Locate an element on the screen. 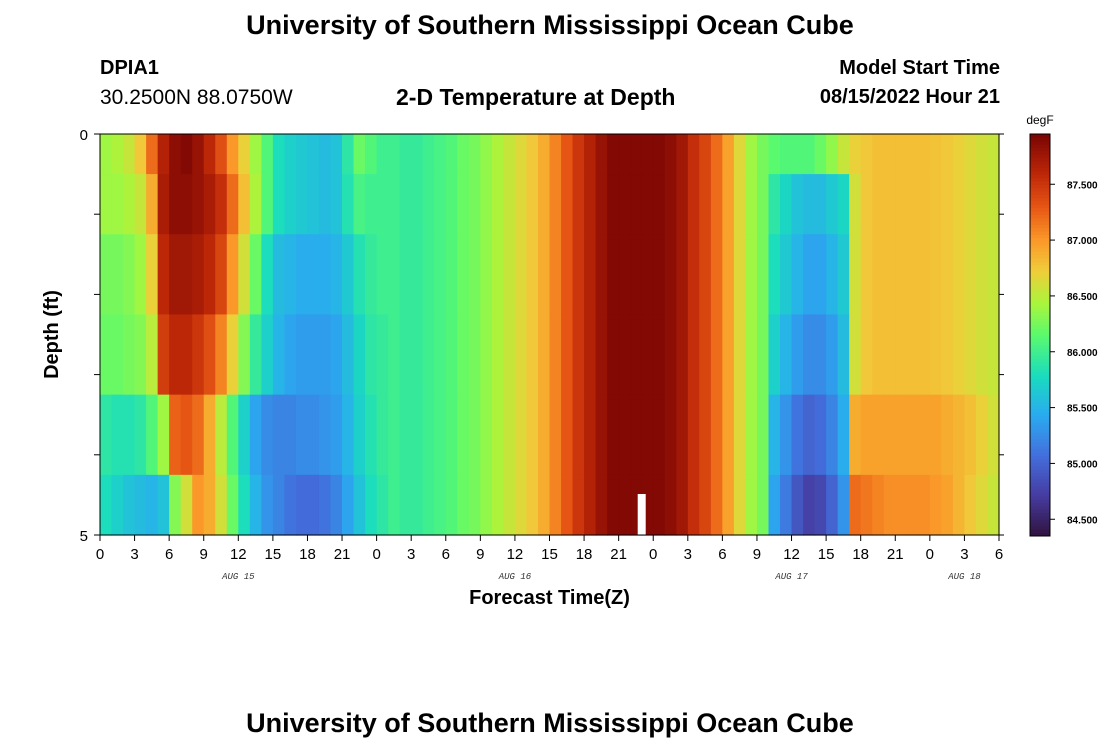 The image size is (1100, 750). y-axis-title: Depth (ft) is located at coordinates (52, 334).